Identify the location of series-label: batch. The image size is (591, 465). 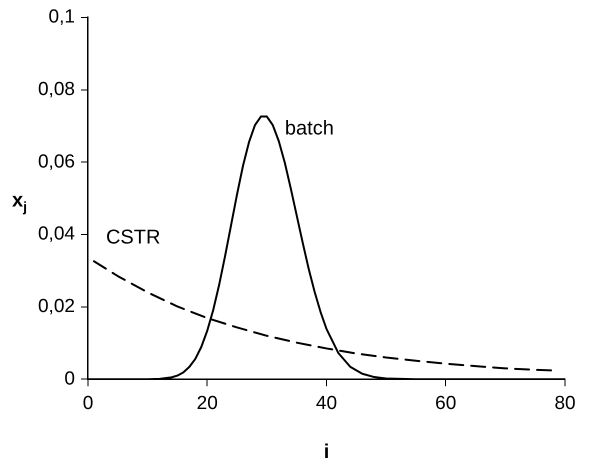
(309, 129).